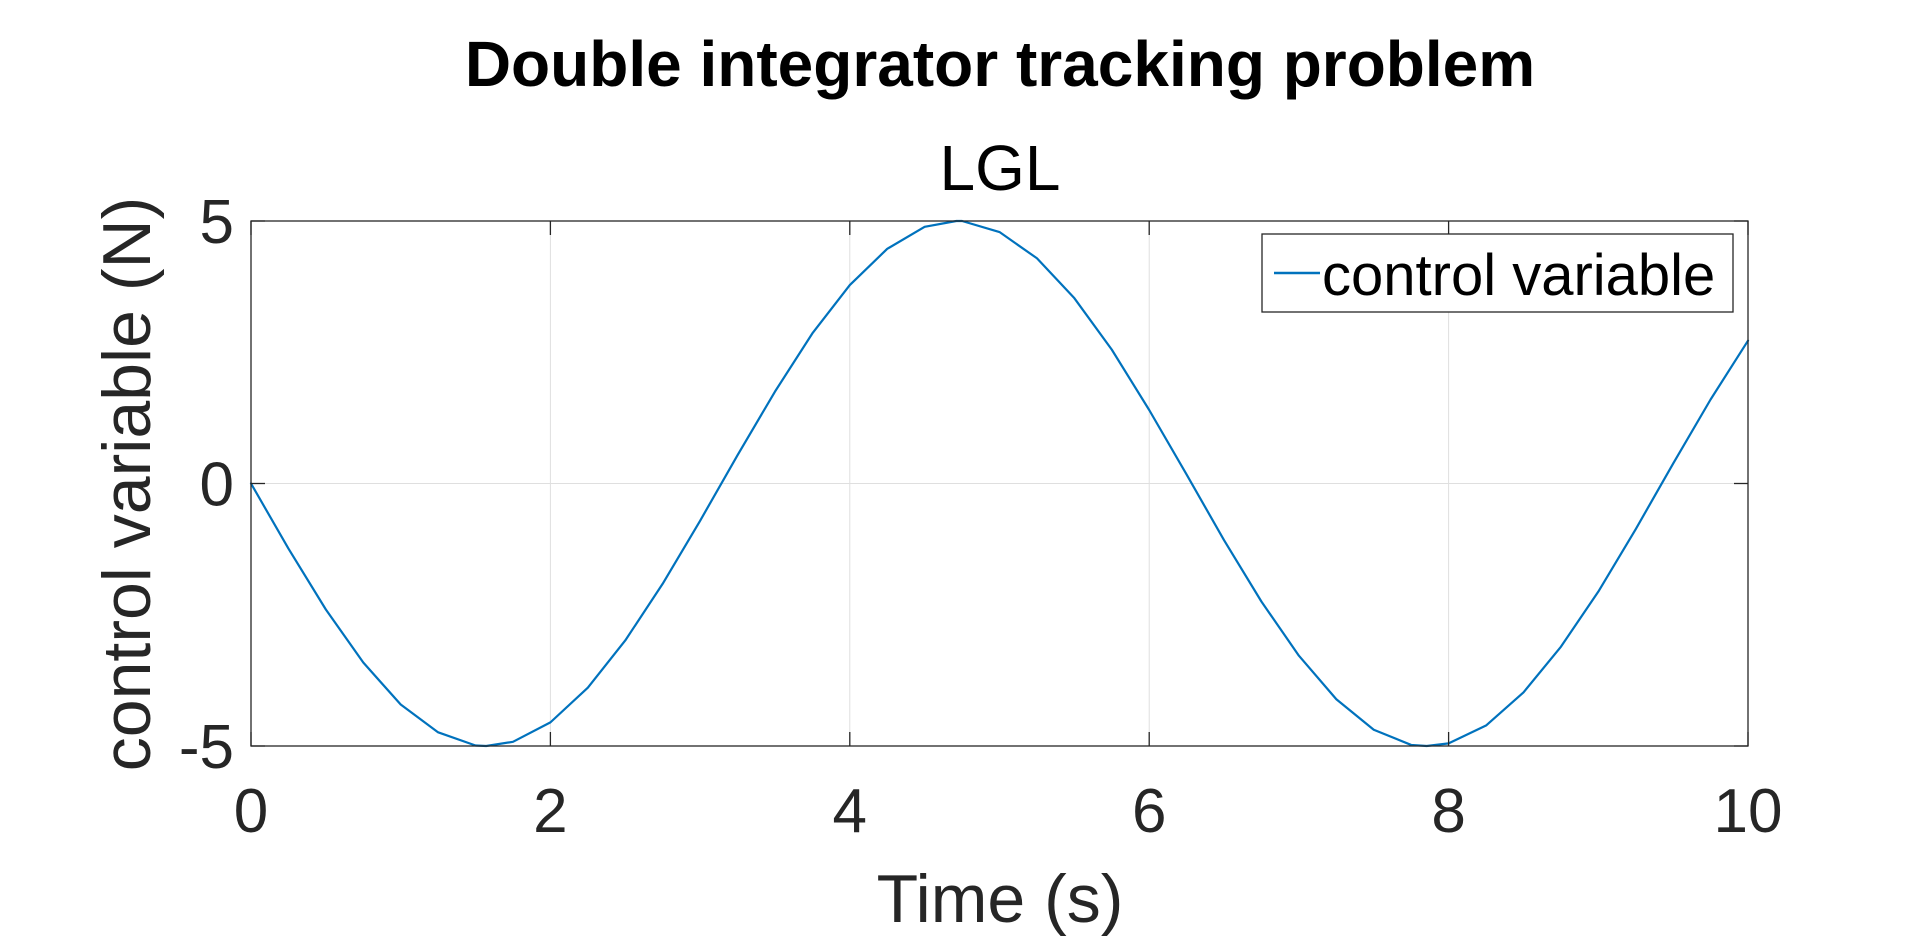  Describe the element at coordinates (1000, 168) in the screenshot. I see `chart-subtitle: LGL` at that location.